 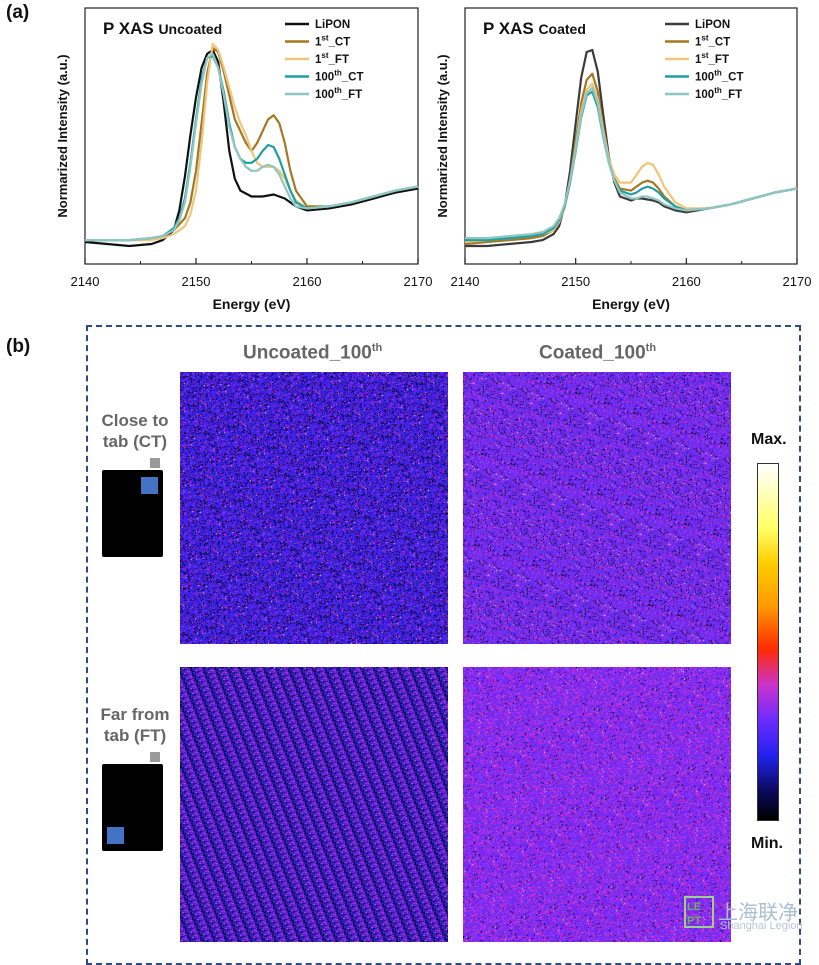 I want to click on colorbar-max-label: Max., so click(x=769, y=439).